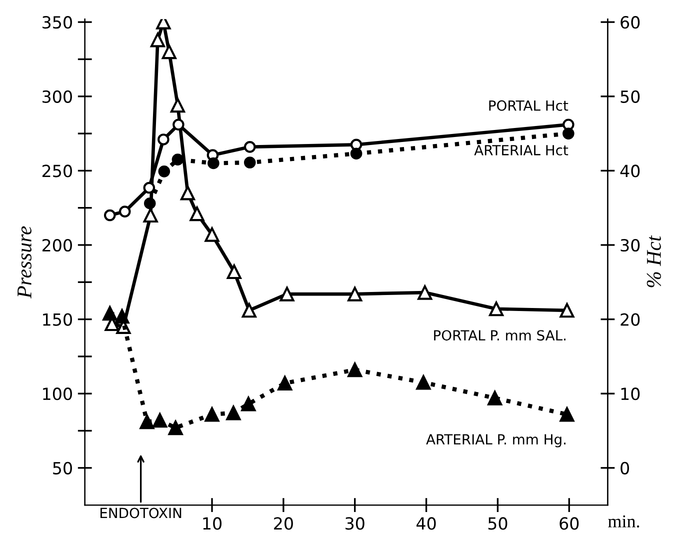 The height and width of the screenshot is (546, 679). What do you see at coordinates (498, 523) in the screenshot?
I see `x-tick-label: 50` at bounding box center [498, 523].